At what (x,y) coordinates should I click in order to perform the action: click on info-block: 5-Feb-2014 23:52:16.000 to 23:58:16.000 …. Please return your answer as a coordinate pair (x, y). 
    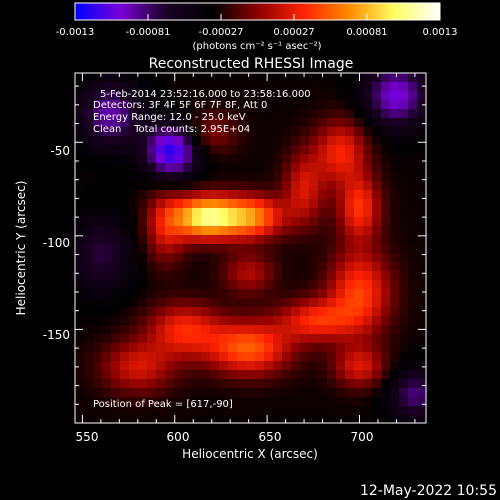
    Looking at the image, I should click on (202, 112).